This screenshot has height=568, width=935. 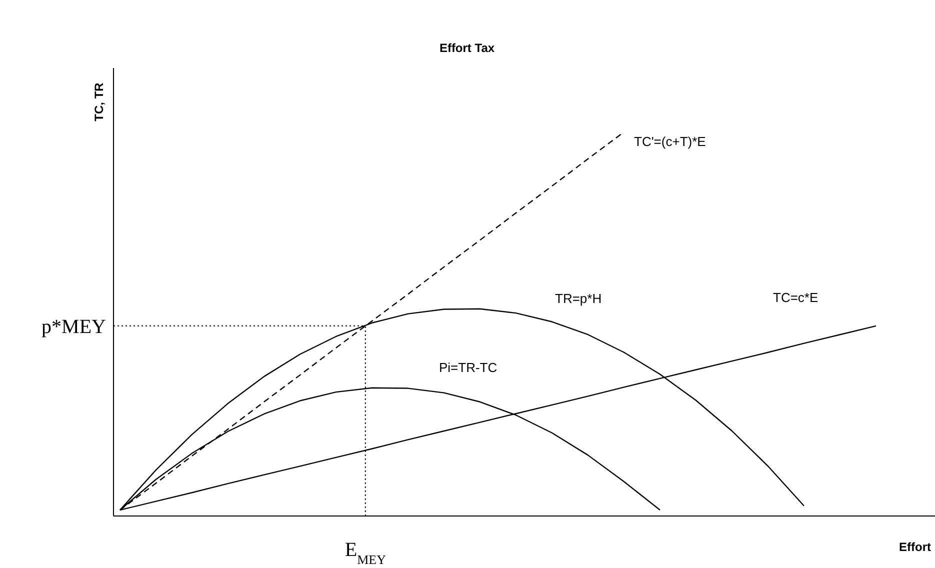 I want to click on series-label: TR=p*H, so click(x=578, y=298).